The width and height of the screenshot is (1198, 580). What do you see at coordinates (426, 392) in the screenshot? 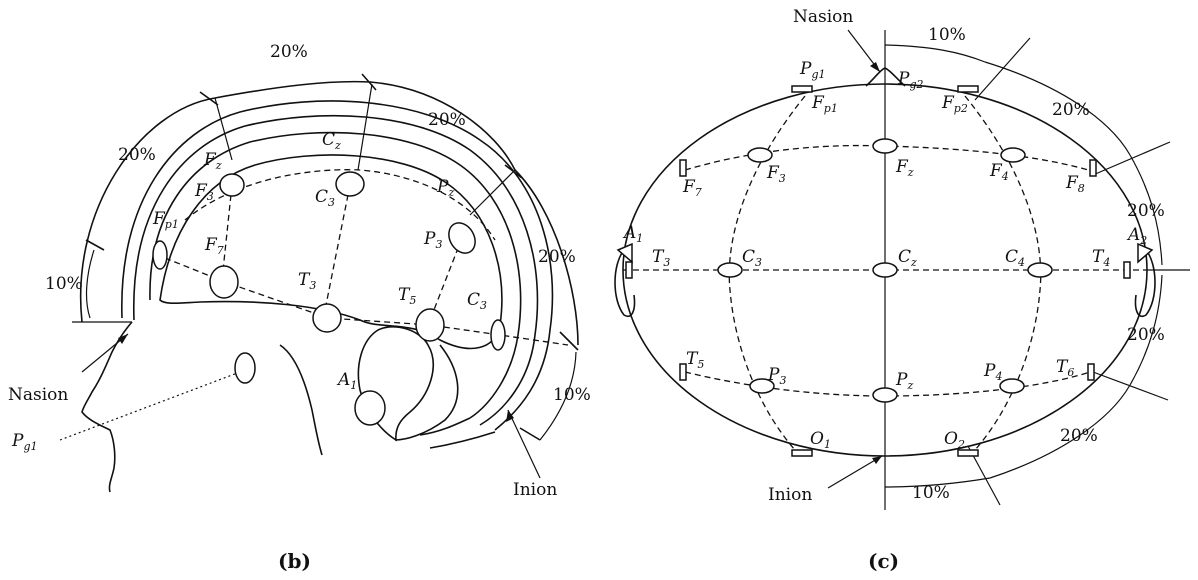
I see `cerebellum-contour` at bounding box center [426, 392].